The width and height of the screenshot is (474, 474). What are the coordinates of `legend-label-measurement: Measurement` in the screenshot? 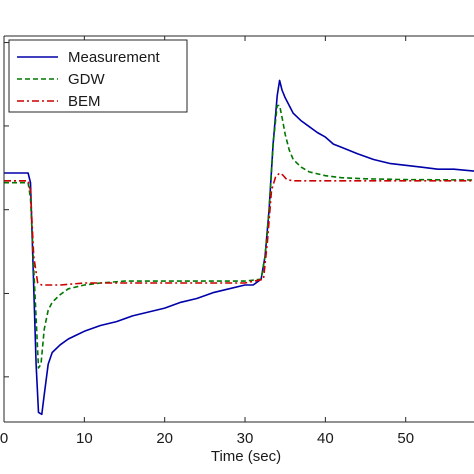 It's located at (114, 57).